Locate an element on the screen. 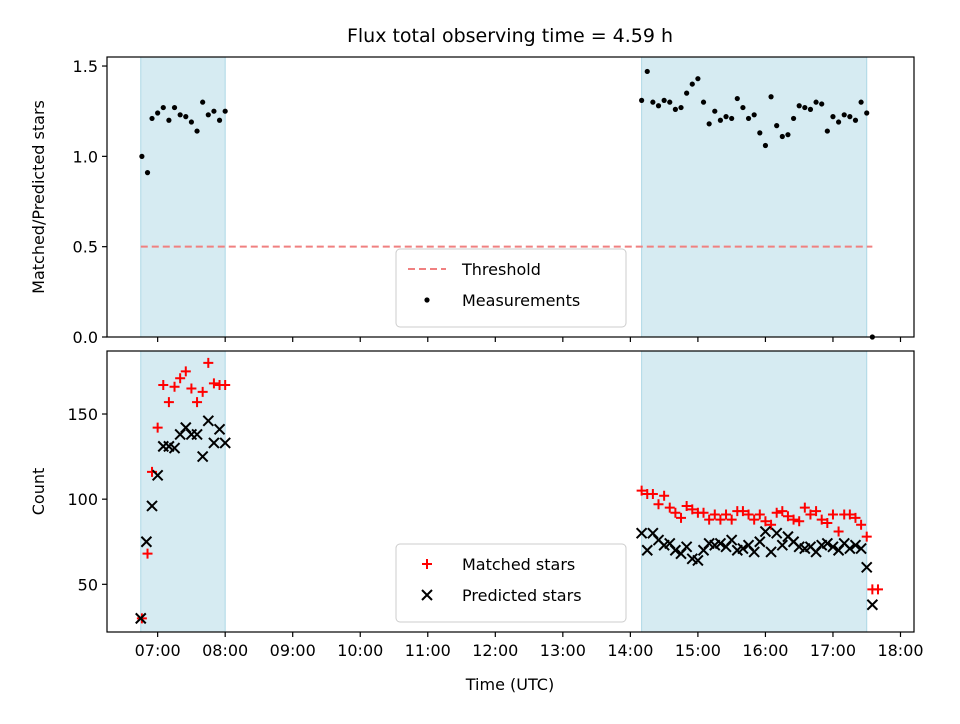  y-axis-label: Matched/Predicted stars is located at coordinates (38, 197).